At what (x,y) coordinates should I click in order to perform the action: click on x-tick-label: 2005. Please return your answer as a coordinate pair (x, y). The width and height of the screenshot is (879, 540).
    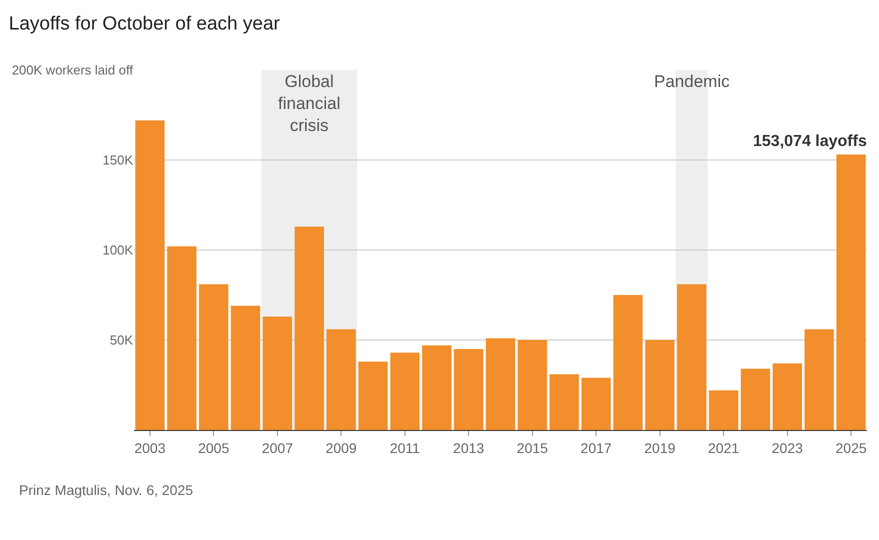
    Looking at the image, I should click on (214, 448).